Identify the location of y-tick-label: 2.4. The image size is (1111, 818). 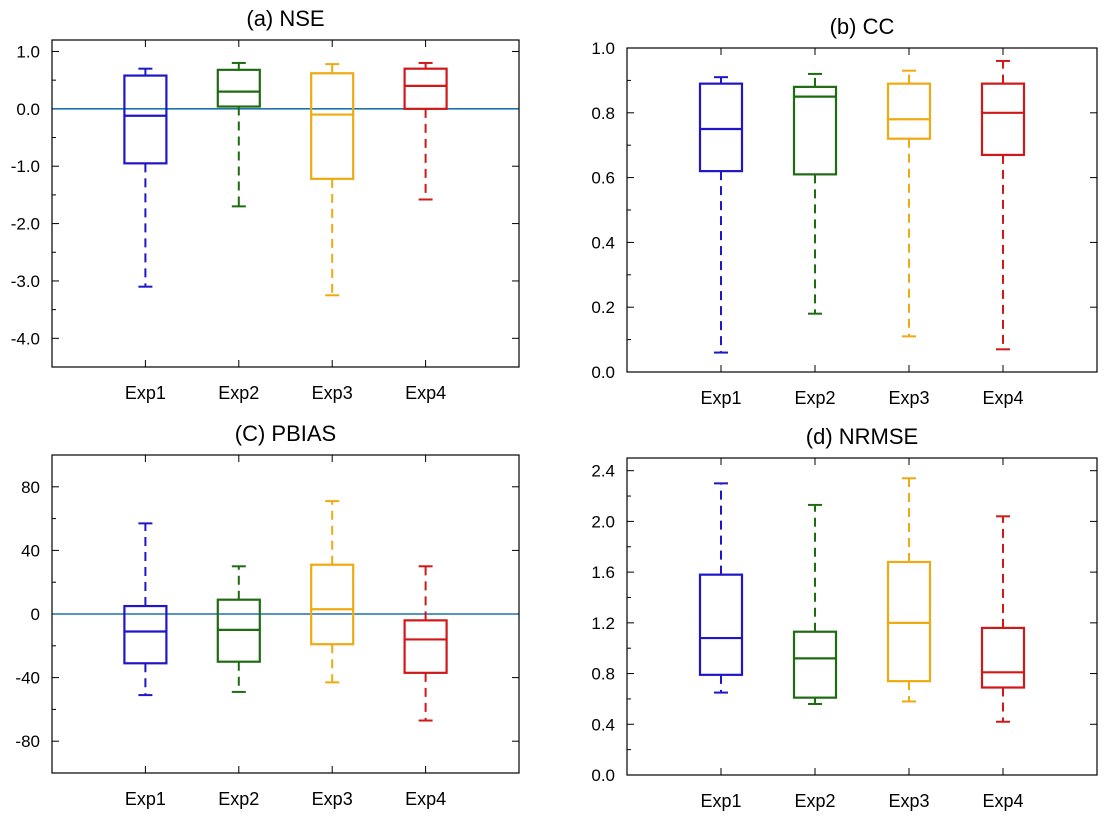
(603, 471).